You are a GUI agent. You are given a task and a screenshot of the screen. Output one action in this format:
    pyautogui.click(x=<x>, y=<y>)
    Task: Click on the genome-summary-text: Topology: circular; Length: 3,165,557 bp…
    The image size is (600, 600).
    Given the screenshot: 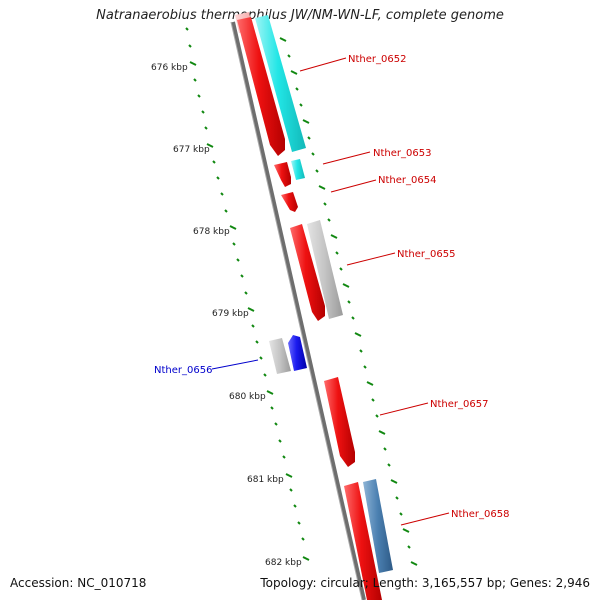 What is the action you would take?
    pyautogui.click(x=425, y=583)
    